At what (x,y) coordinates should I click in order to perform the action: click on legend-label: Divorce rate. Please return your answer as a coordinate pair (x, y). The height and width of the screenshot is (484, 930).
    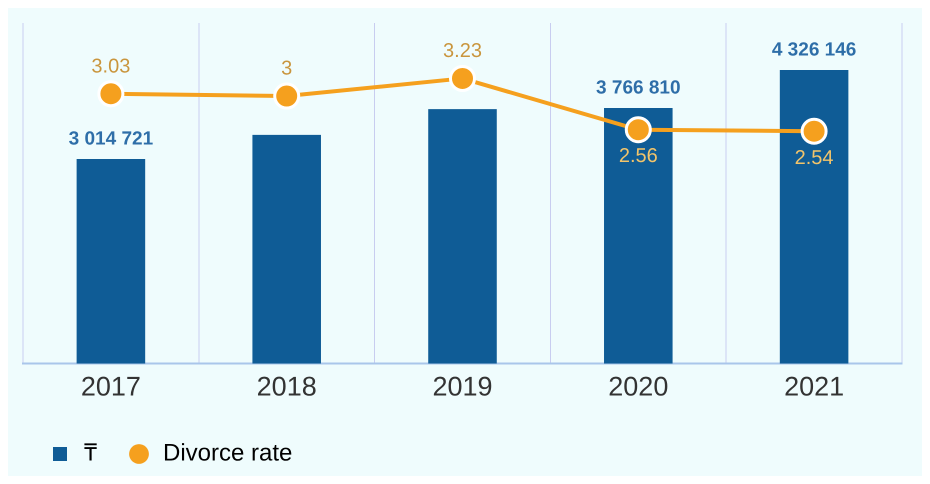
    Looking at the image, I should click on (227, 453).